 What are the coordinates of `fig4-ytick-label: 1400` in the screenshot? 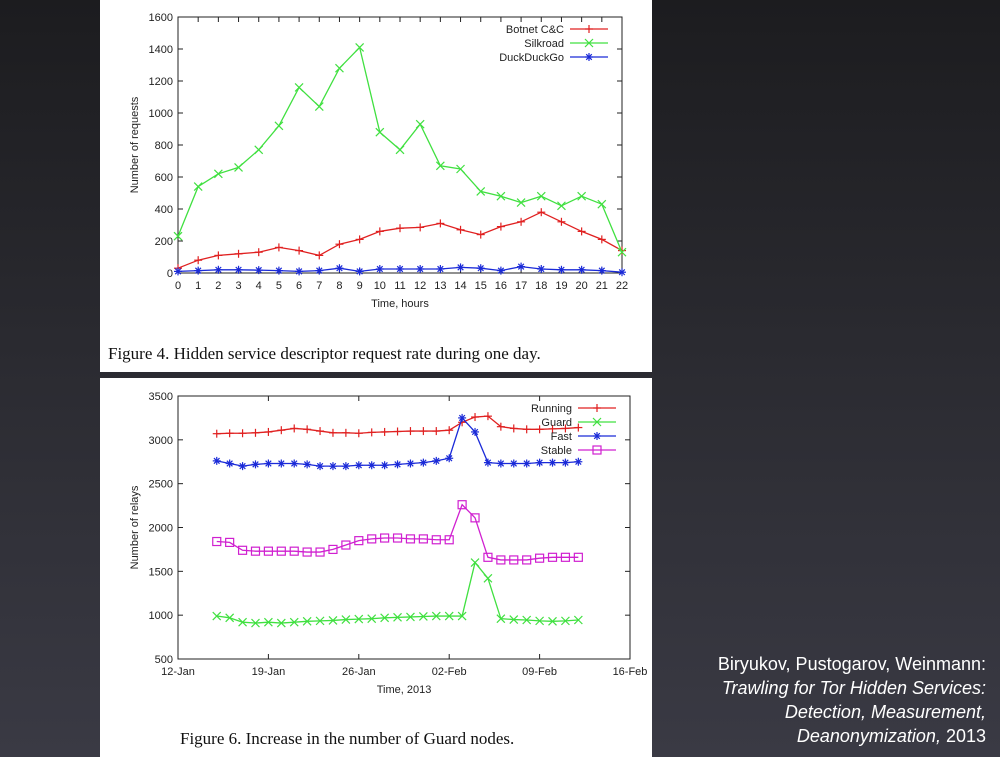 It's located at (161, 50).